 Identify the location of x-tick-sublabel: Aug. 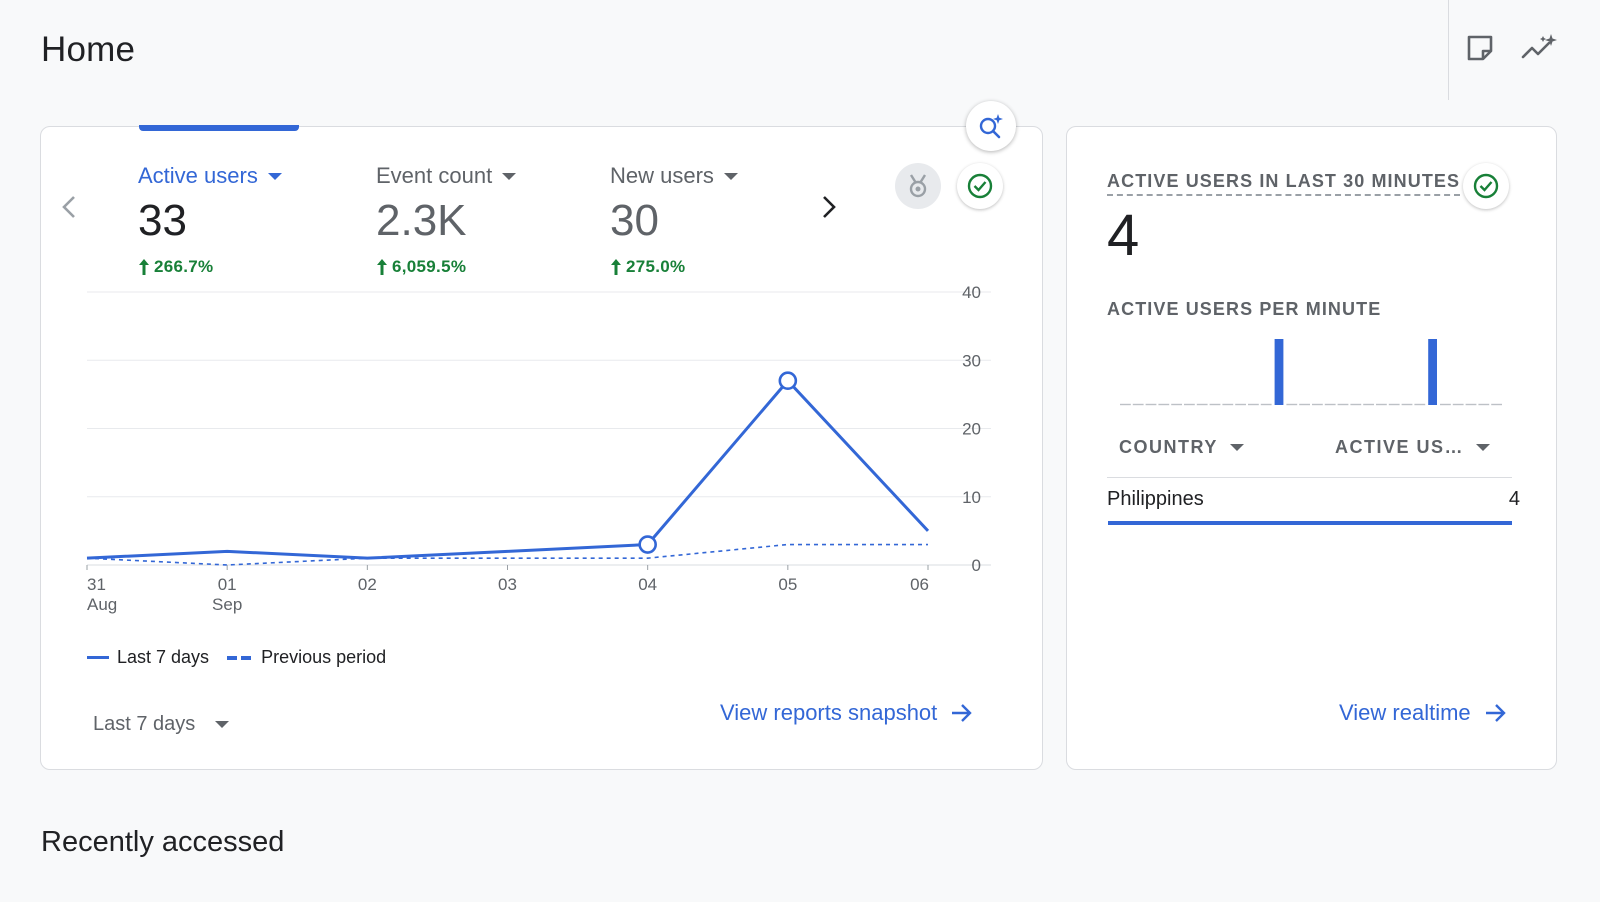
(102, 604).